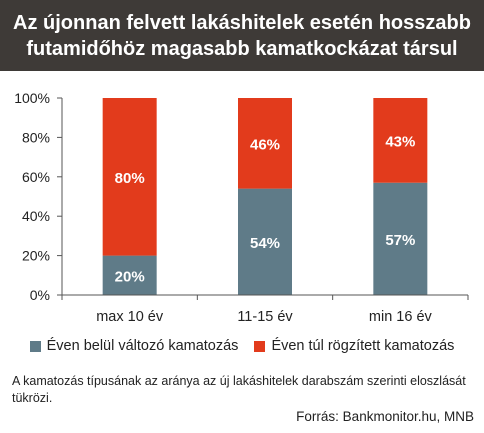 This screenshot has width=484, height=433. I want to click on bar-value-label: 57%, so click(400, 240).